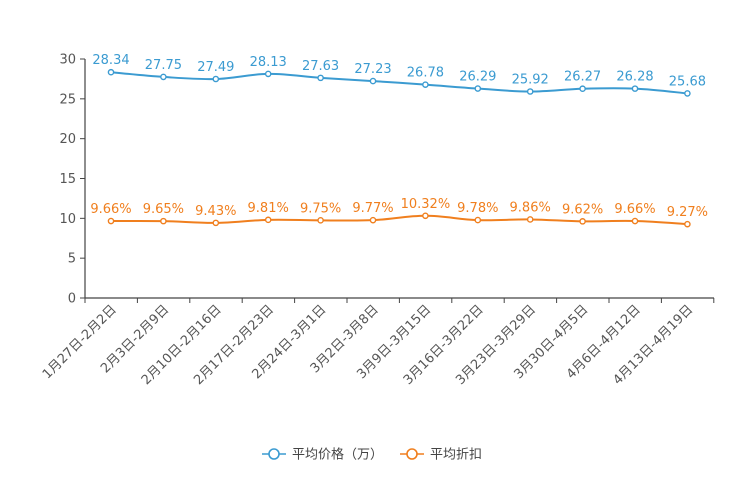 The image size is (744, 496). What do you see at coordinates (456, 455) in the screenshot?
I see `legend-label: 平均折扣` at bounding box center [456, 455].